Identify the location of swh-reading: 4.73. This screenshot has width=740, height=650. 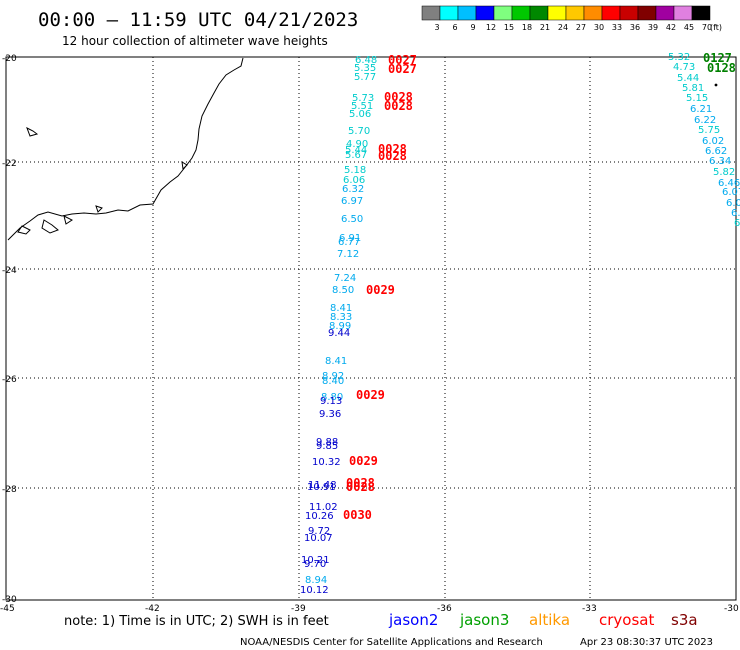
(684, 67).